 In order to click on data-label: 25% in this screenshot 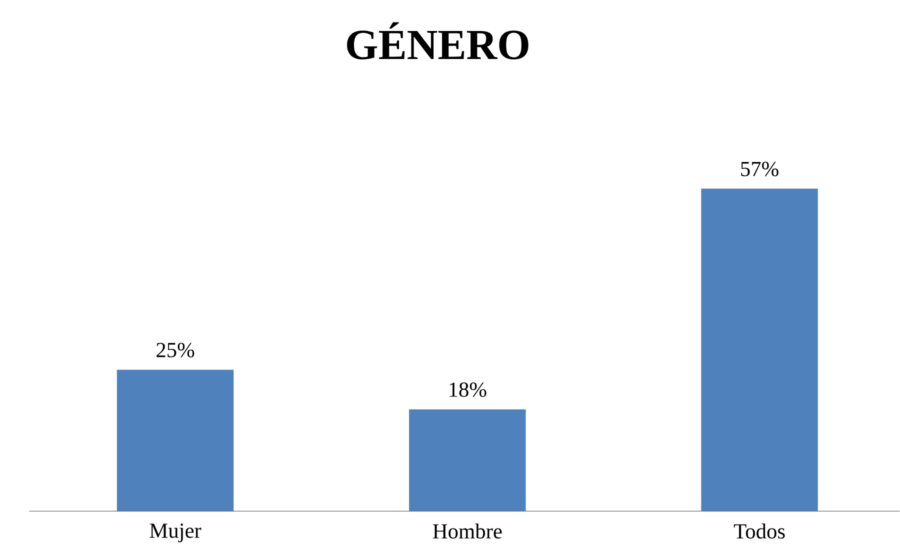, I will do `click(175, 350)`.